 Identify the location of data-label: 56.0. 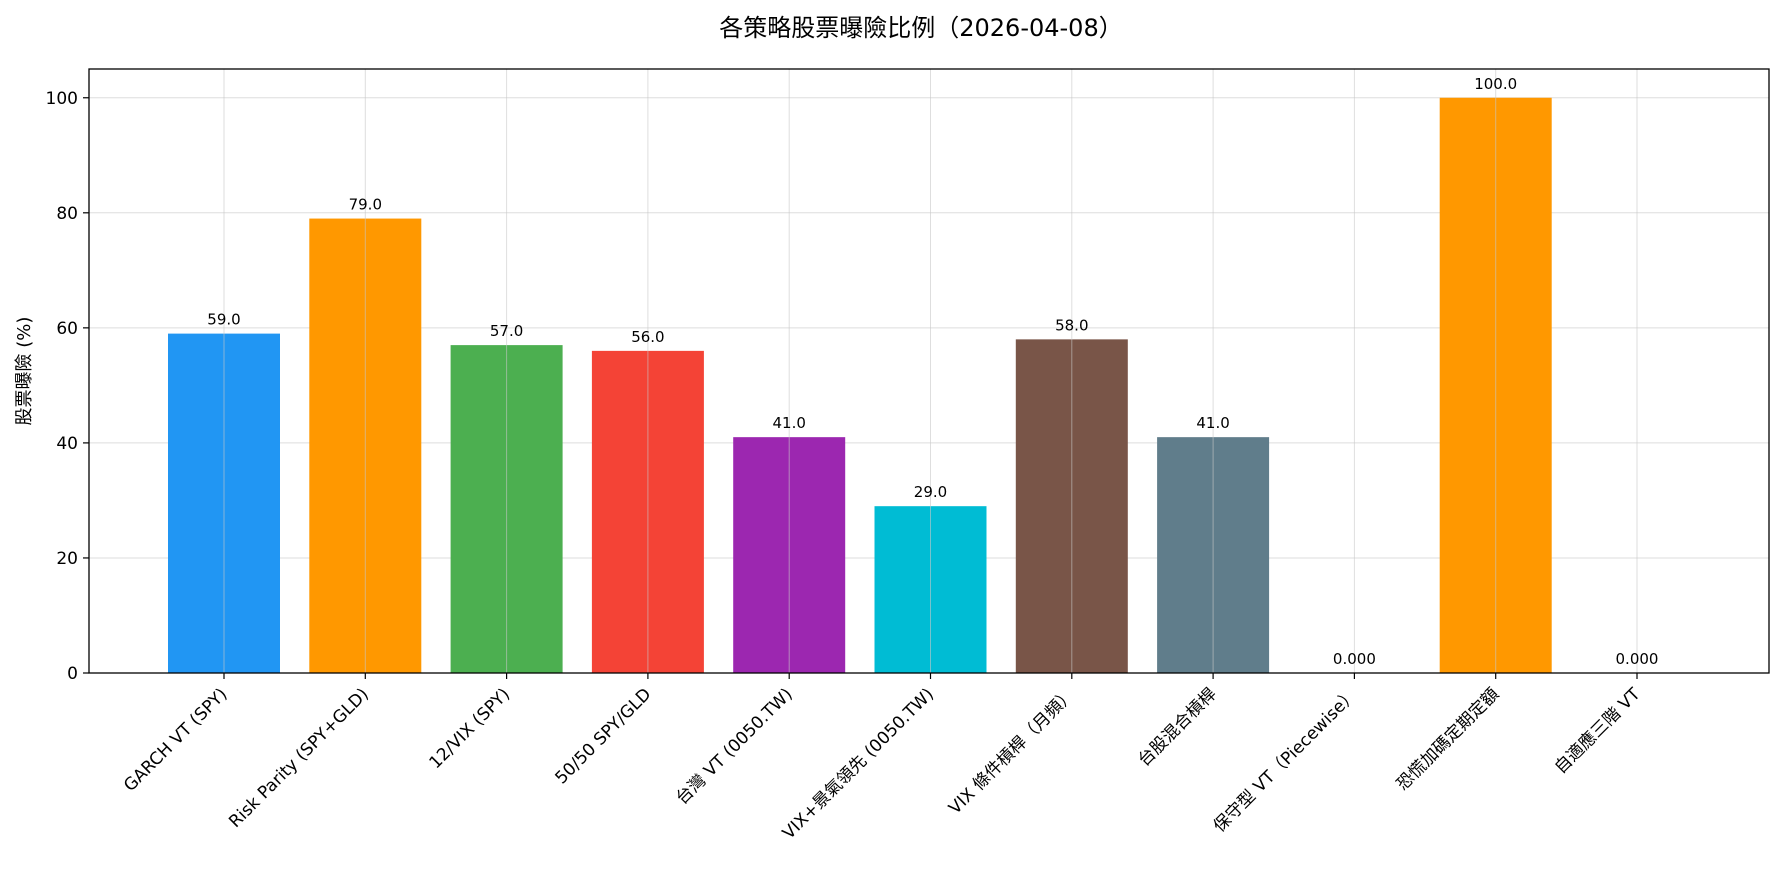
(647, 337).